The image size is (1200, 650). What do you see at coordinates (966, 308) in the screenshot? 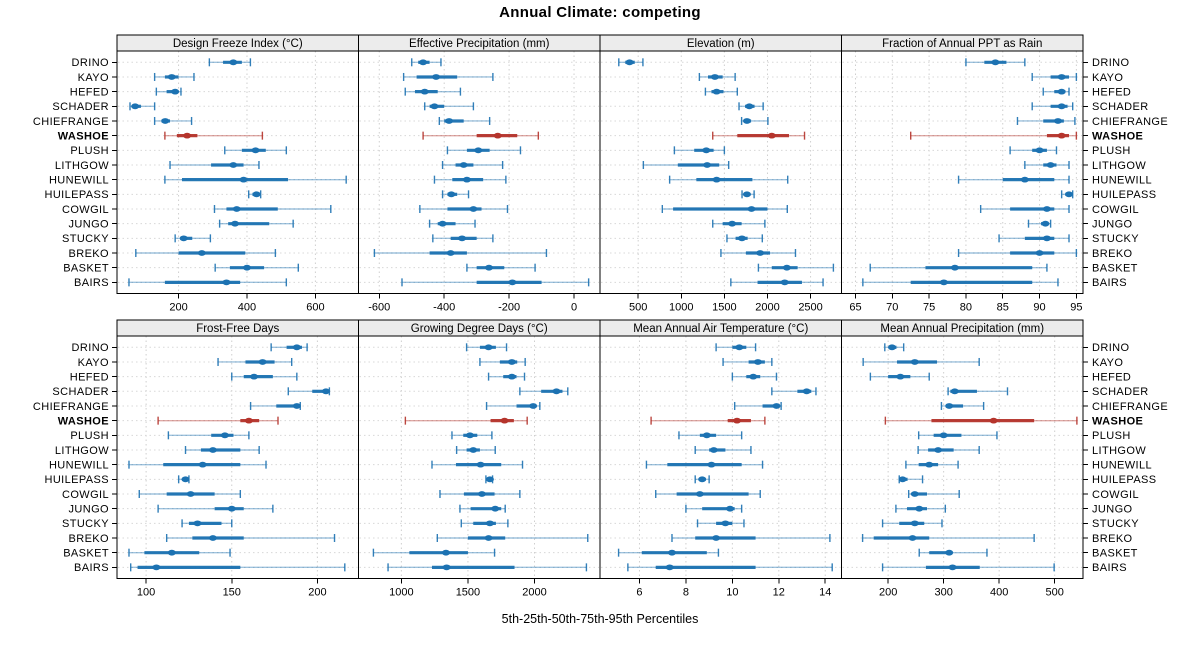
I see `x-tick-label: 80` at bounding box center [966, 308].